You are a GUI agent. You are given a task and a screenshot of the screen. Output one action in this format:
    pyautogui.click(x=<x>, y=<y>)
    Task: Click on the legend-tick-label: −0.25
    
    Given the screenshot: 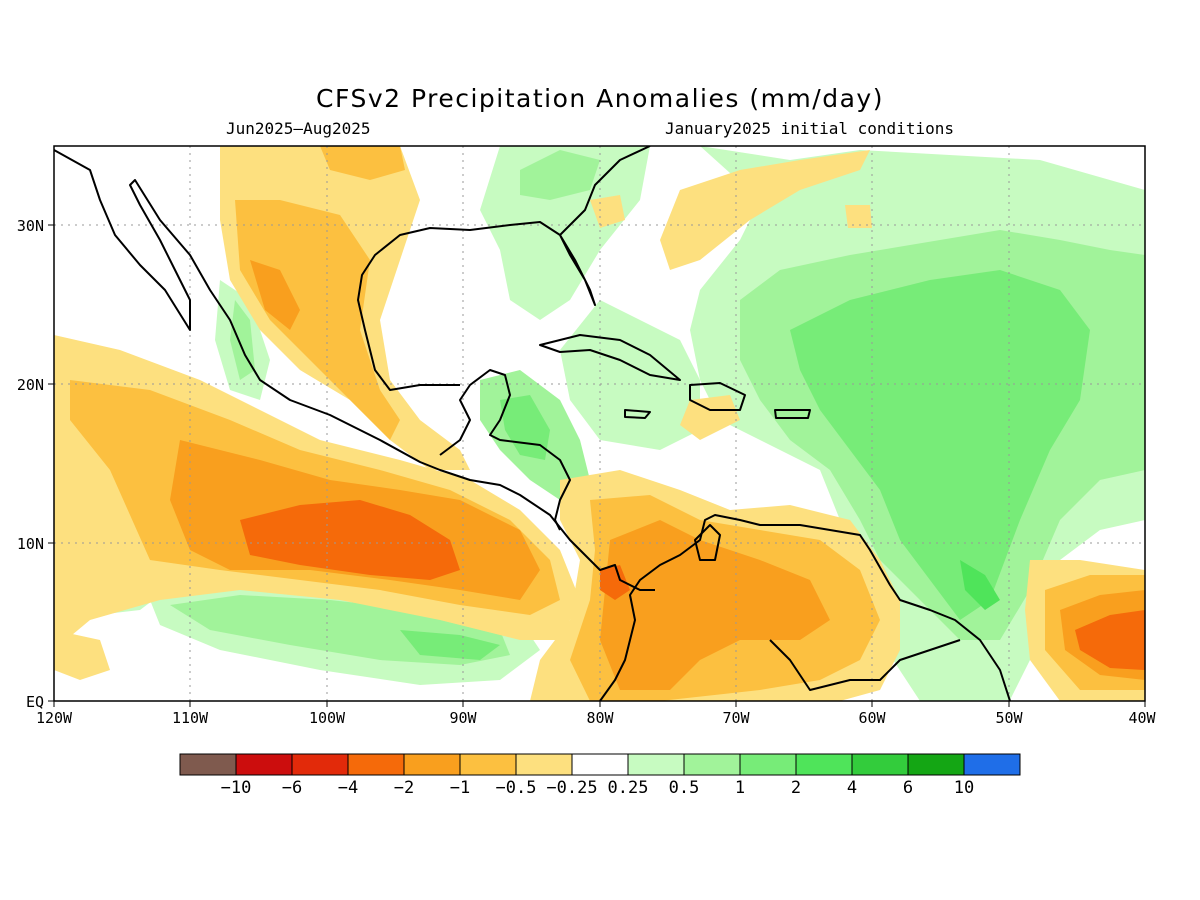 What is the action you would take?
    pyautogui.click(x=571, y=788)
    